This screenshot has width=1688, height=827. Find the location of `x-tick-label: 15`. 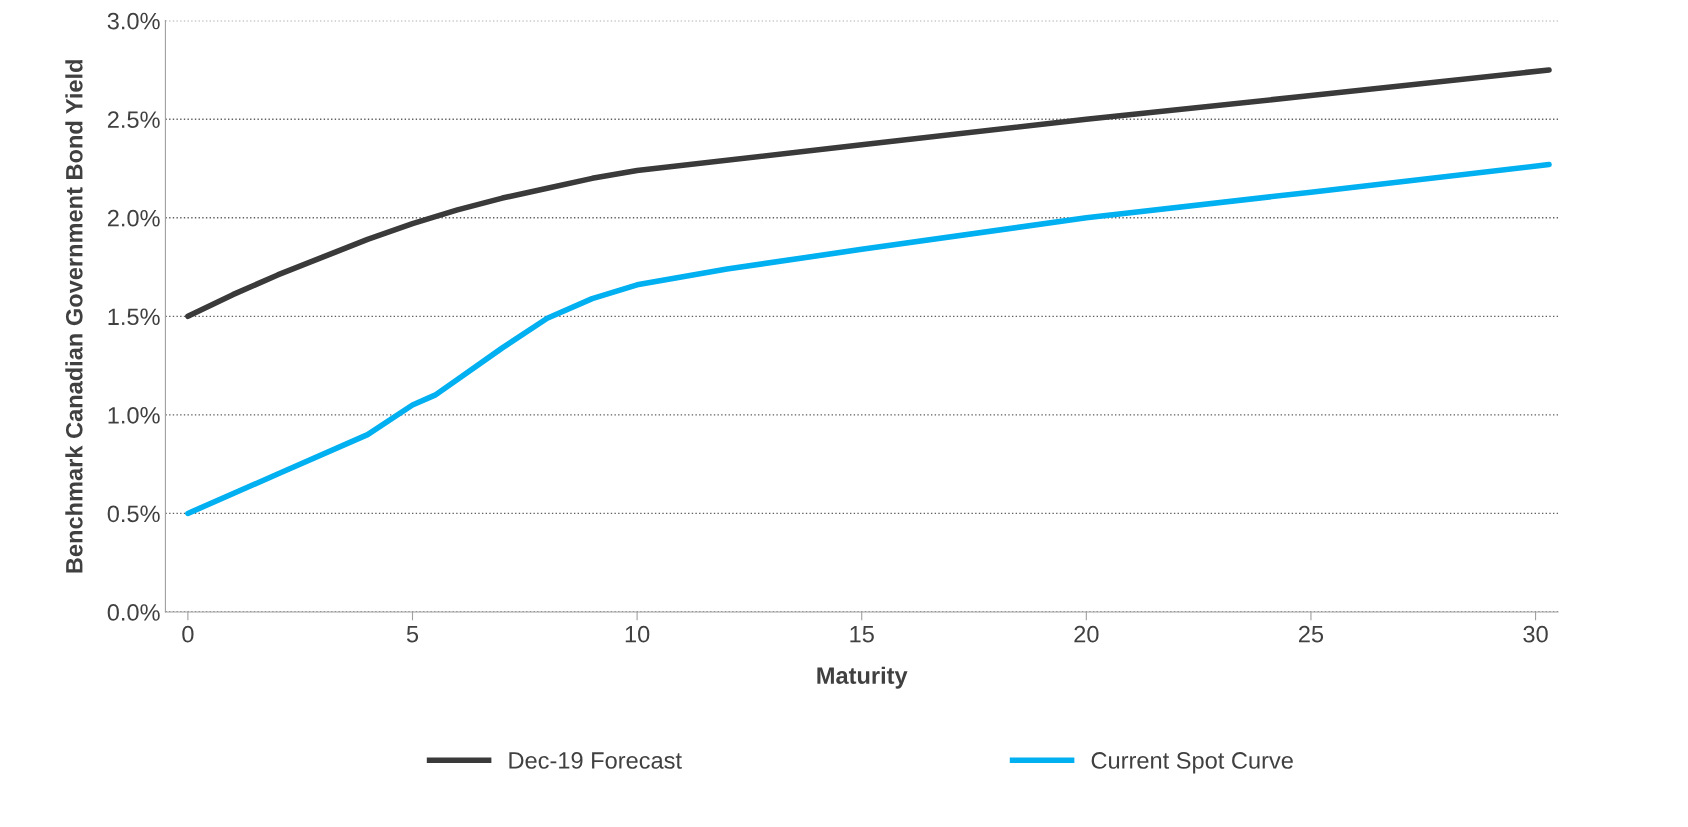

x-tick-label: 15 is located at coordinates (862, 634).